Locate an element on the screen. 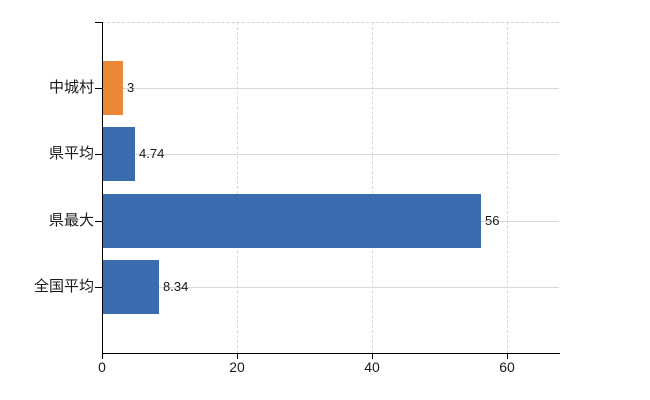 This screenshot has width=650, height=400. x-tick-label: 20 is located at coordinates (237, 367).